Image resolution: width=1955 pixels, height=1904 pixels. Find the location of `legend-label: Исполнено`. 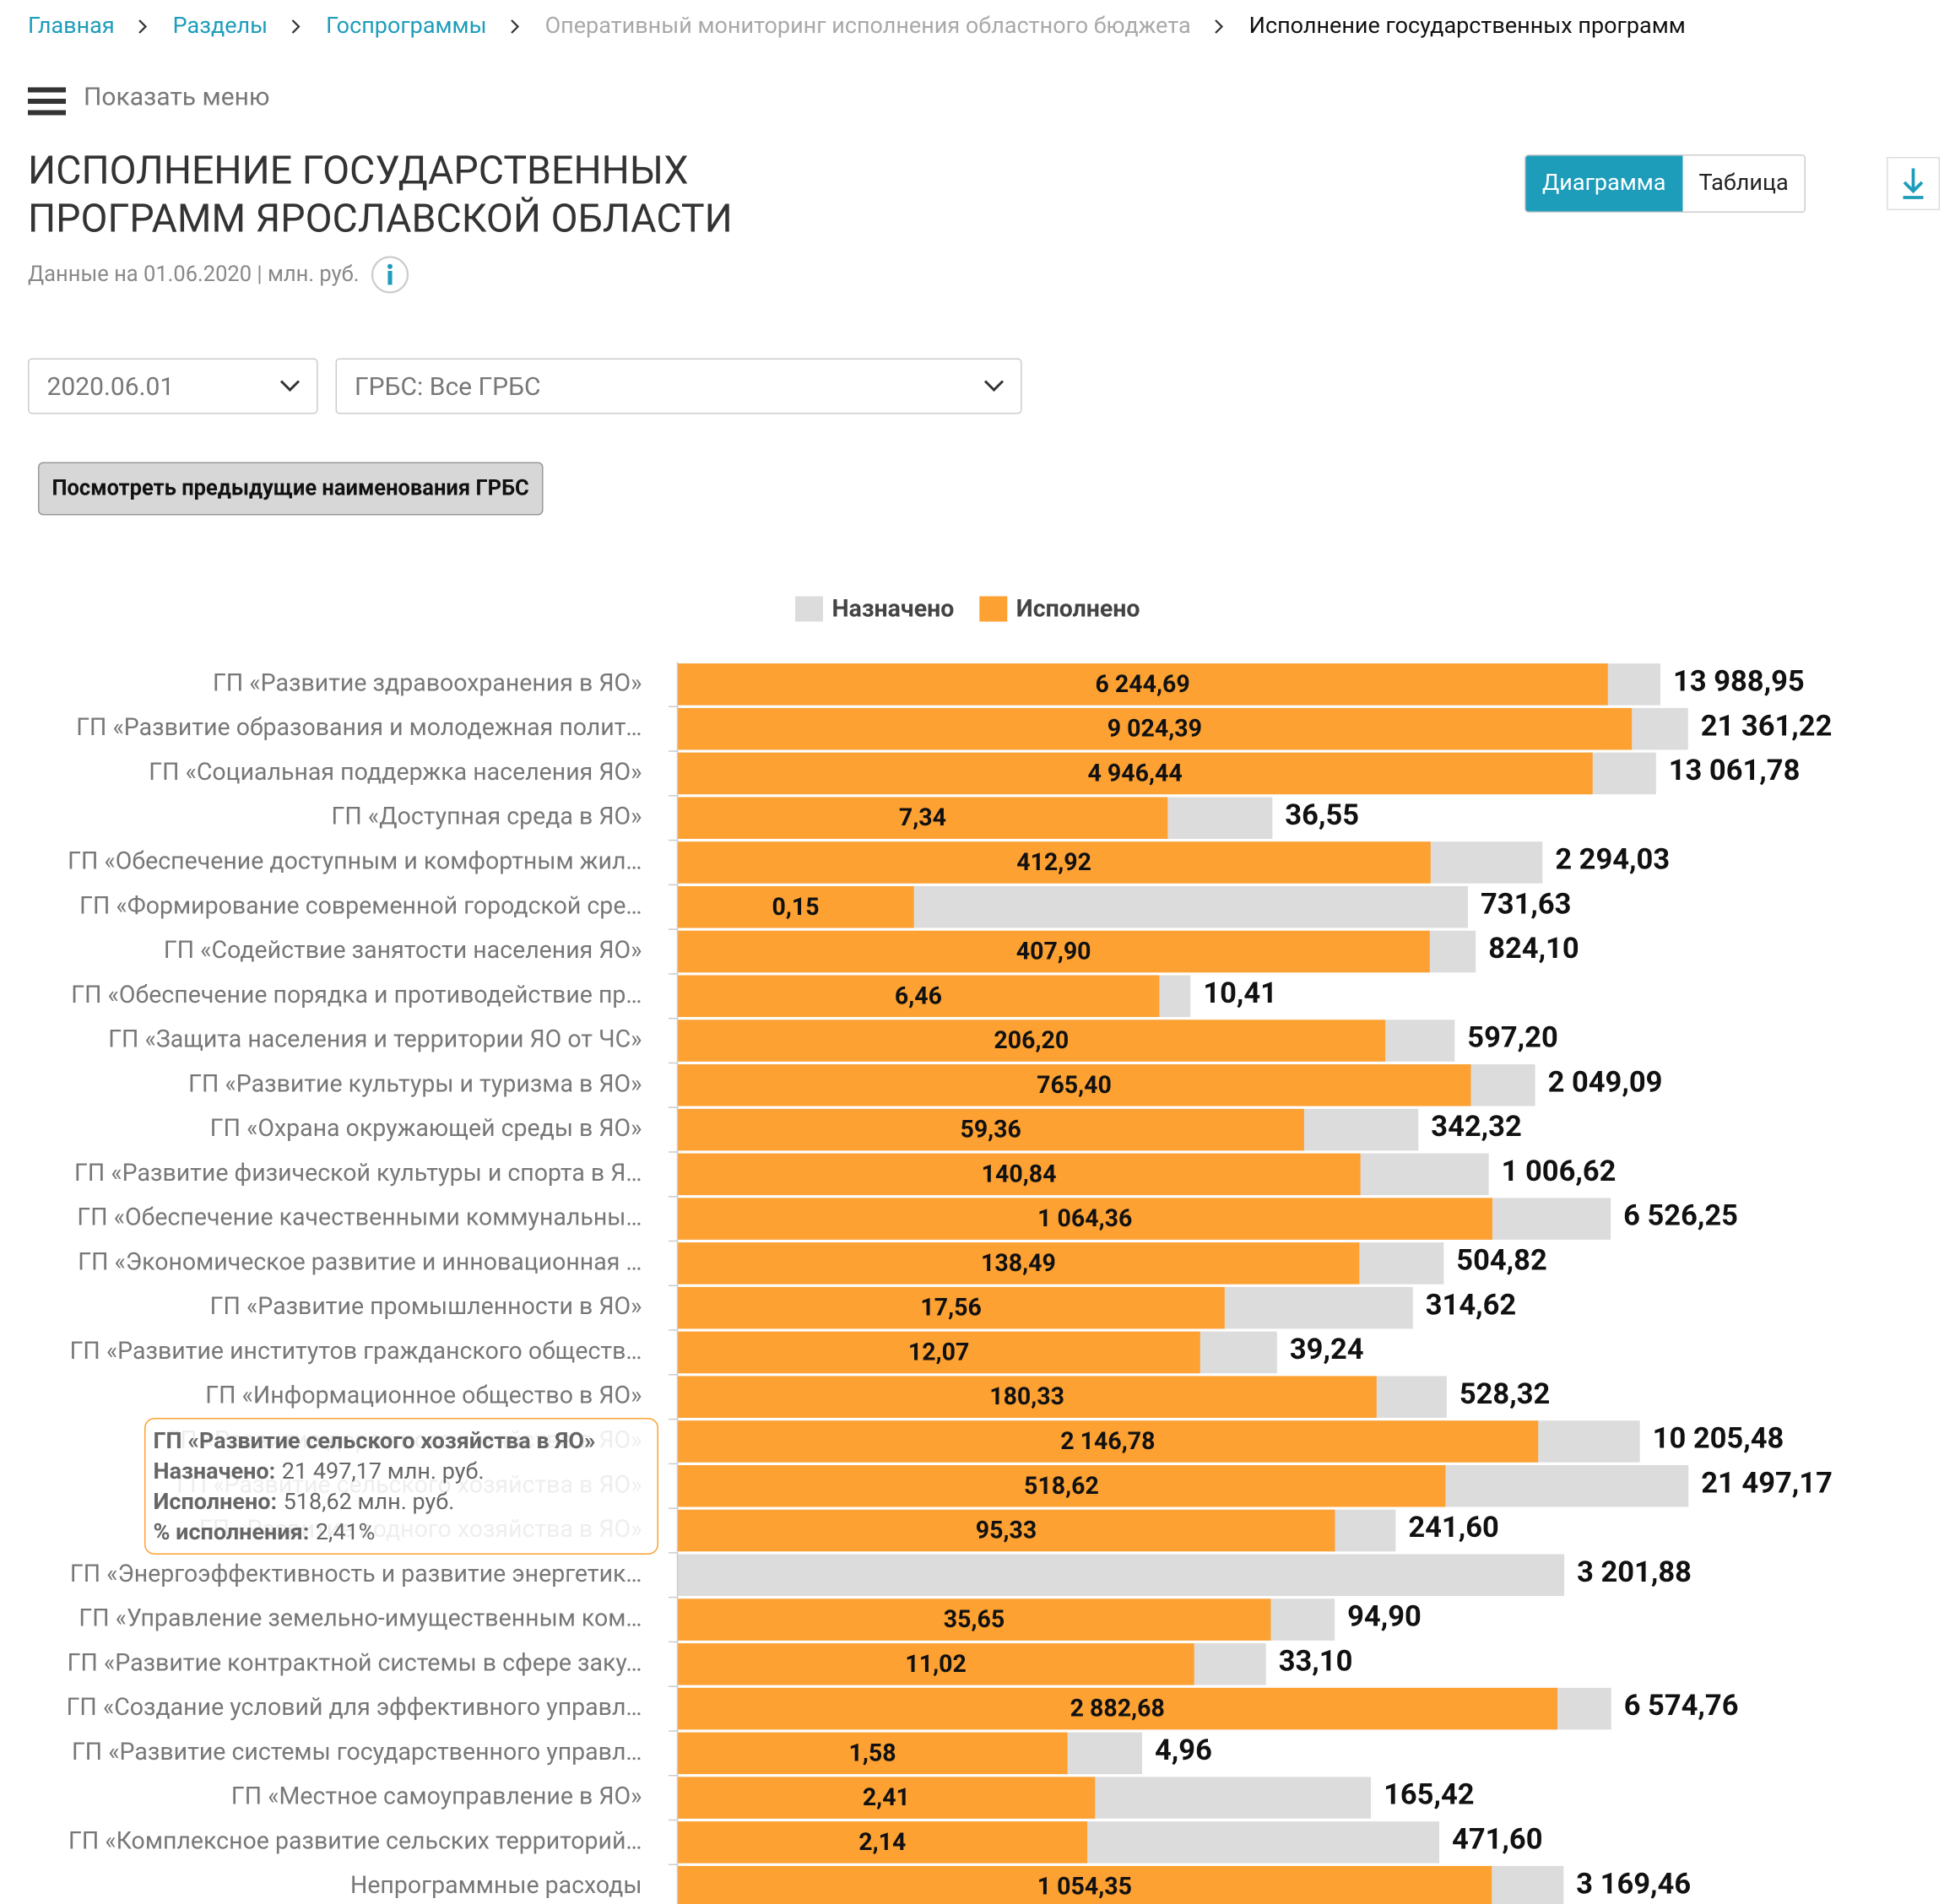

legend-label: Исполнено is located at coordinates (1078, 609).